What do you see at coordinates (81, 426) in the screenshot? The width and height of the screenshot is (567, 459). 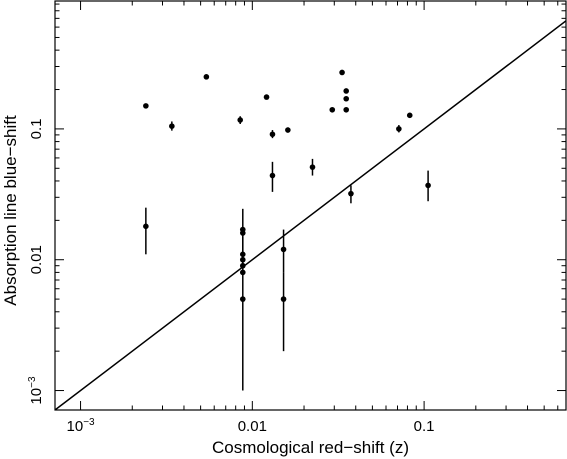 I see `x-tick-label: 10−3` at bounding box center [81, 426].